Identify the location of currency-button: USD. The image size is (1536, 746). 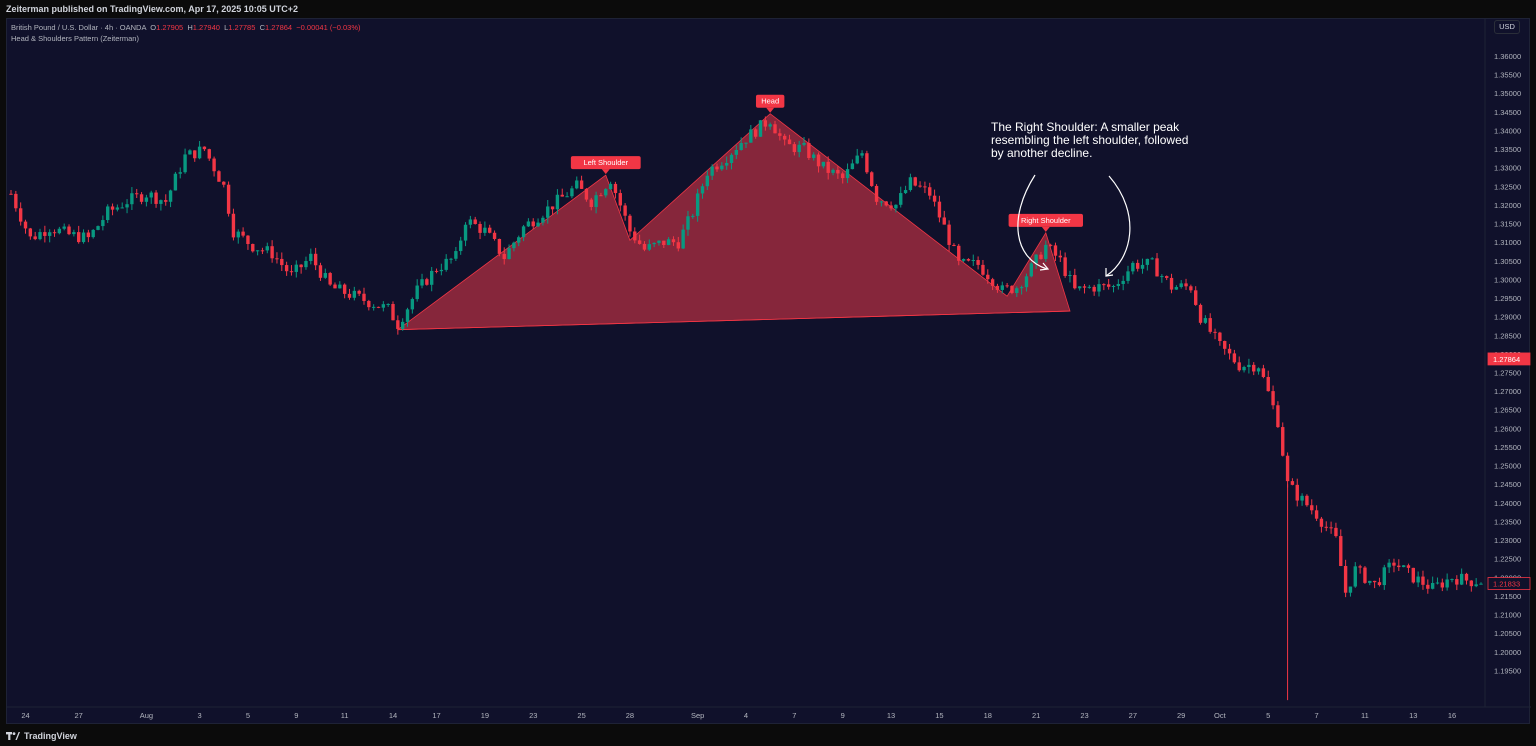
(1507, 27).